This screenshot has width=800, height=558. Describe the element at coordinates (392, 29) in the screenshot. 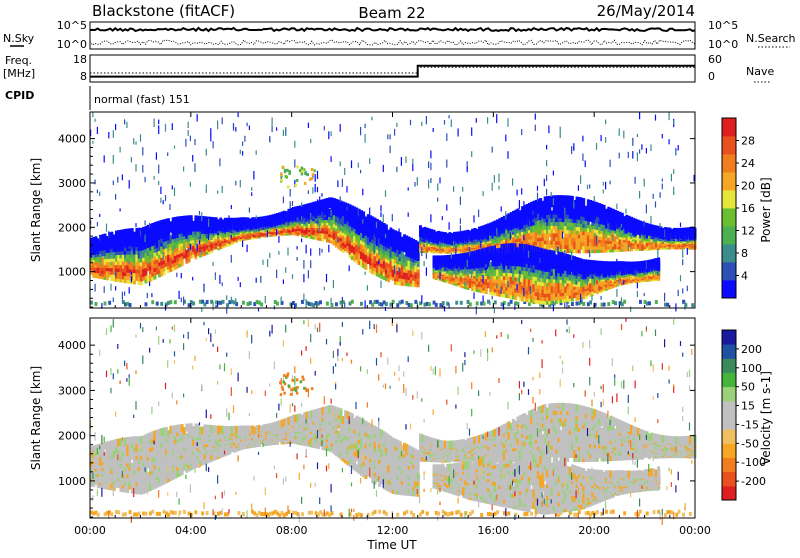

I see `nsky-line` at that location.